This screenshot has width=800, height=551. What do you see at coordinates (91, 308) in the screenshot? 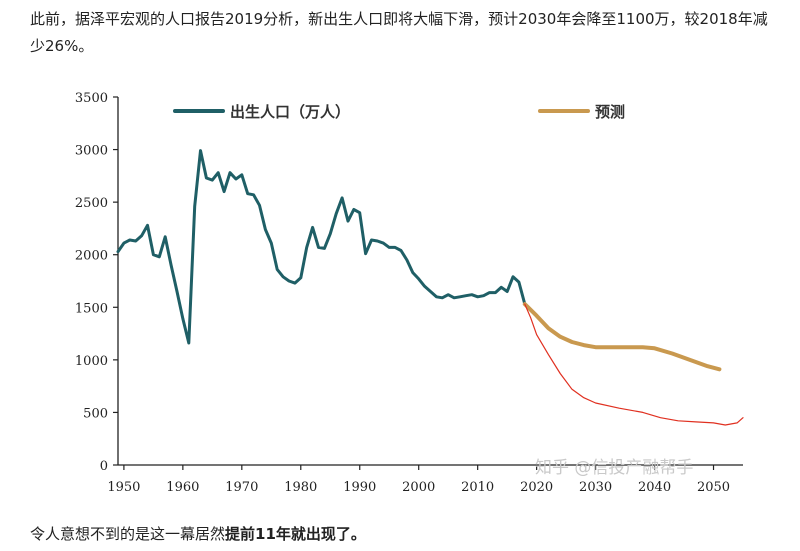
I see `y-tick-label: 1500` at bounding box center [91, 308].